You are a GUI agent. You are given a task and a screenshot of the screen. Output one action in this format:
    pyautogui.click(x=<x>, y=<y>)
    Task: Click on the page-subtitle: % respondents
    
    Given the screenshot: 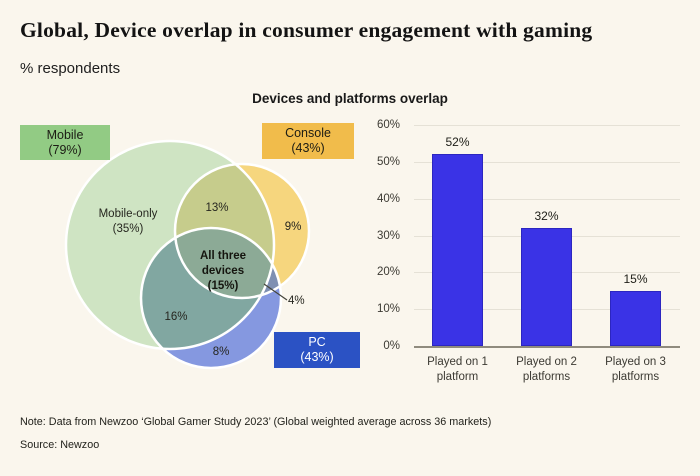 What is the action you would take?
    pyautogui.click(x=70, y=68)
    